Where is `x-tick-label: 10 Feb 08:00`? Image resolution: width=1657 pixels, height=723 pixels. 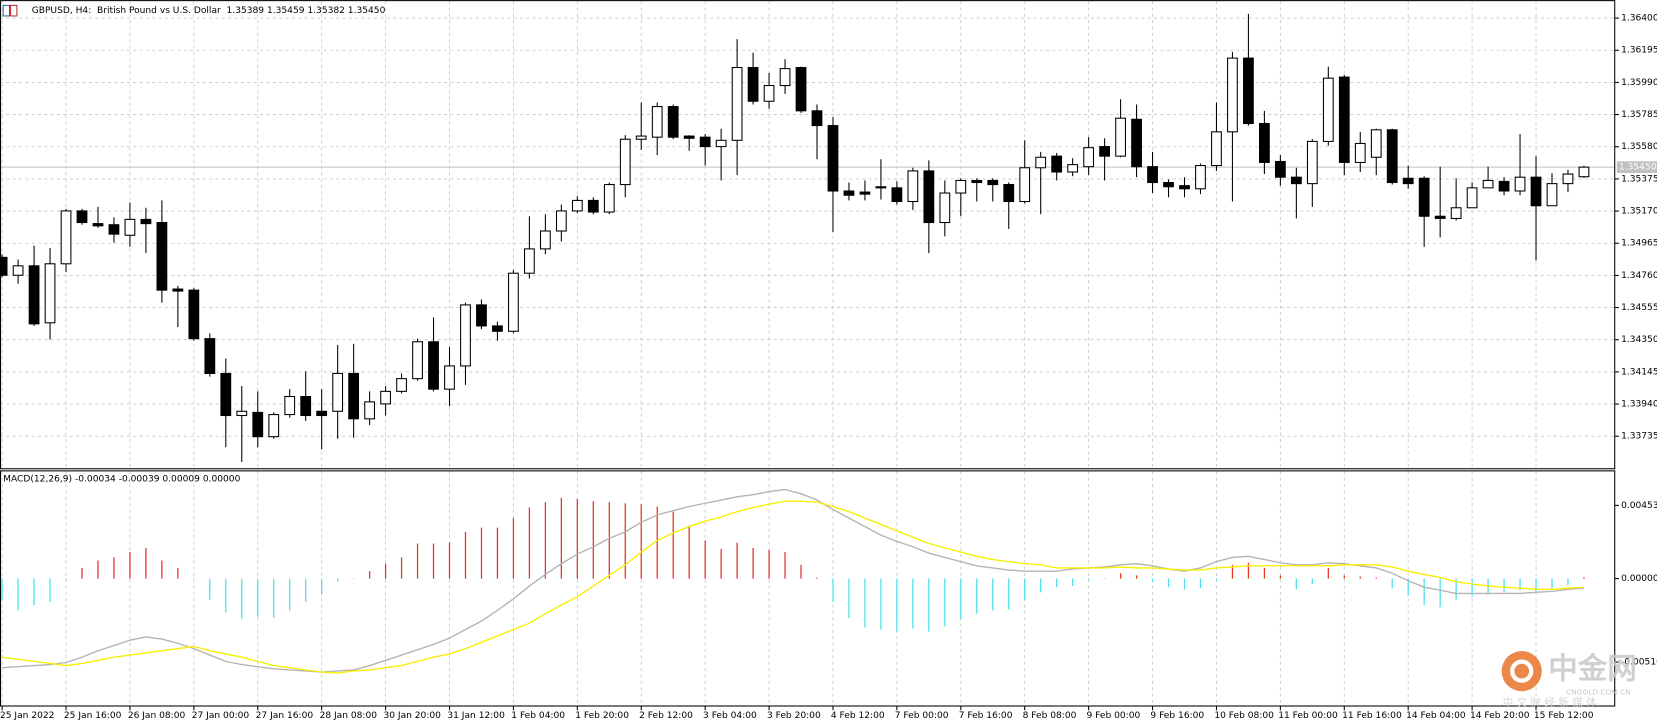 x-tick-label: 10 Feb 08:00 is located at coordinates (1244, 716).